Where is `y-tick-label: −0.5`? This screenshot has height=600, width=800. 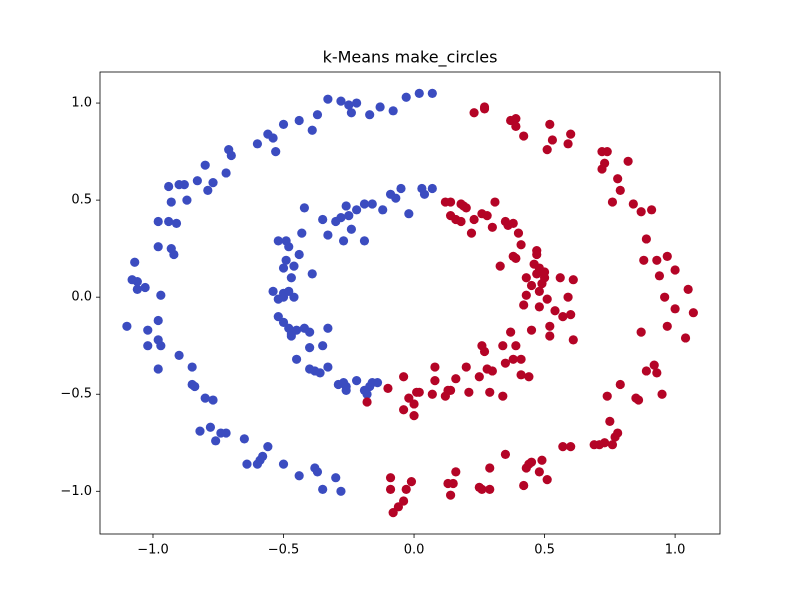 y-tick-label: −0.5 is located at coordinates (76, 394).